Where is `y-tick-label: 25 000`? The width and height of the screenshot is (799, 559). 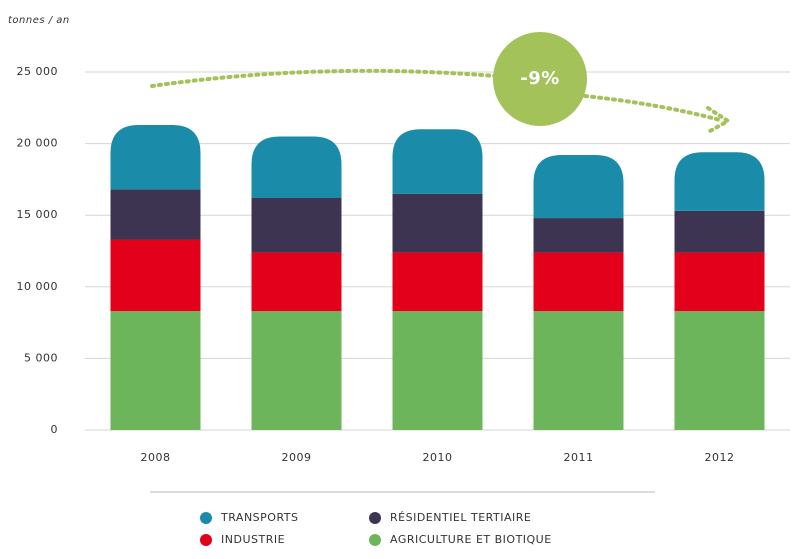
y-tick-label: 25 000 is located at coordinates (38, 71).